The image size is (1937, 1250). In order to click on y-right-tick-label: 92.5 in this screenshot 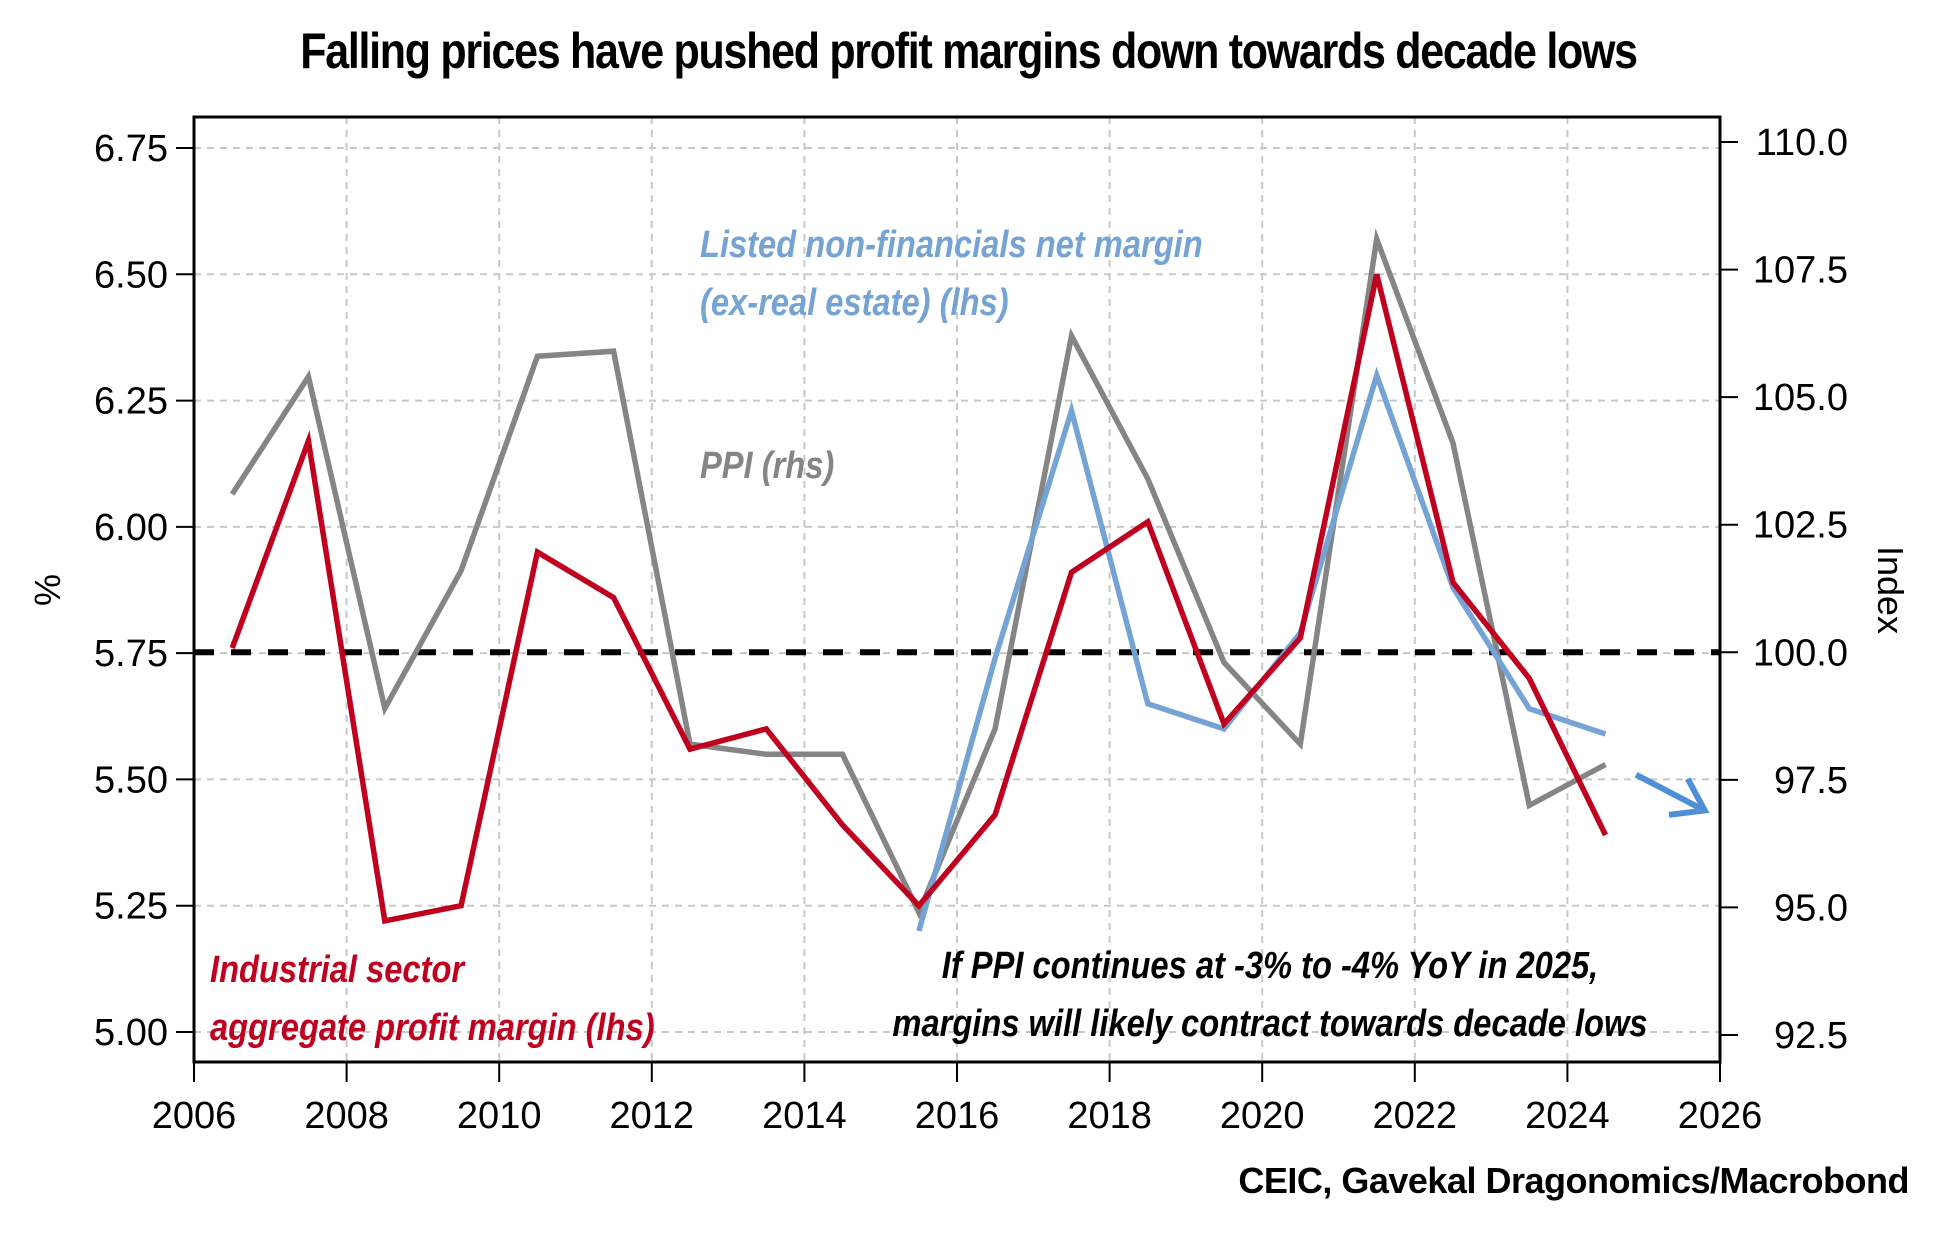, I will do `click(1811, 1036)`.